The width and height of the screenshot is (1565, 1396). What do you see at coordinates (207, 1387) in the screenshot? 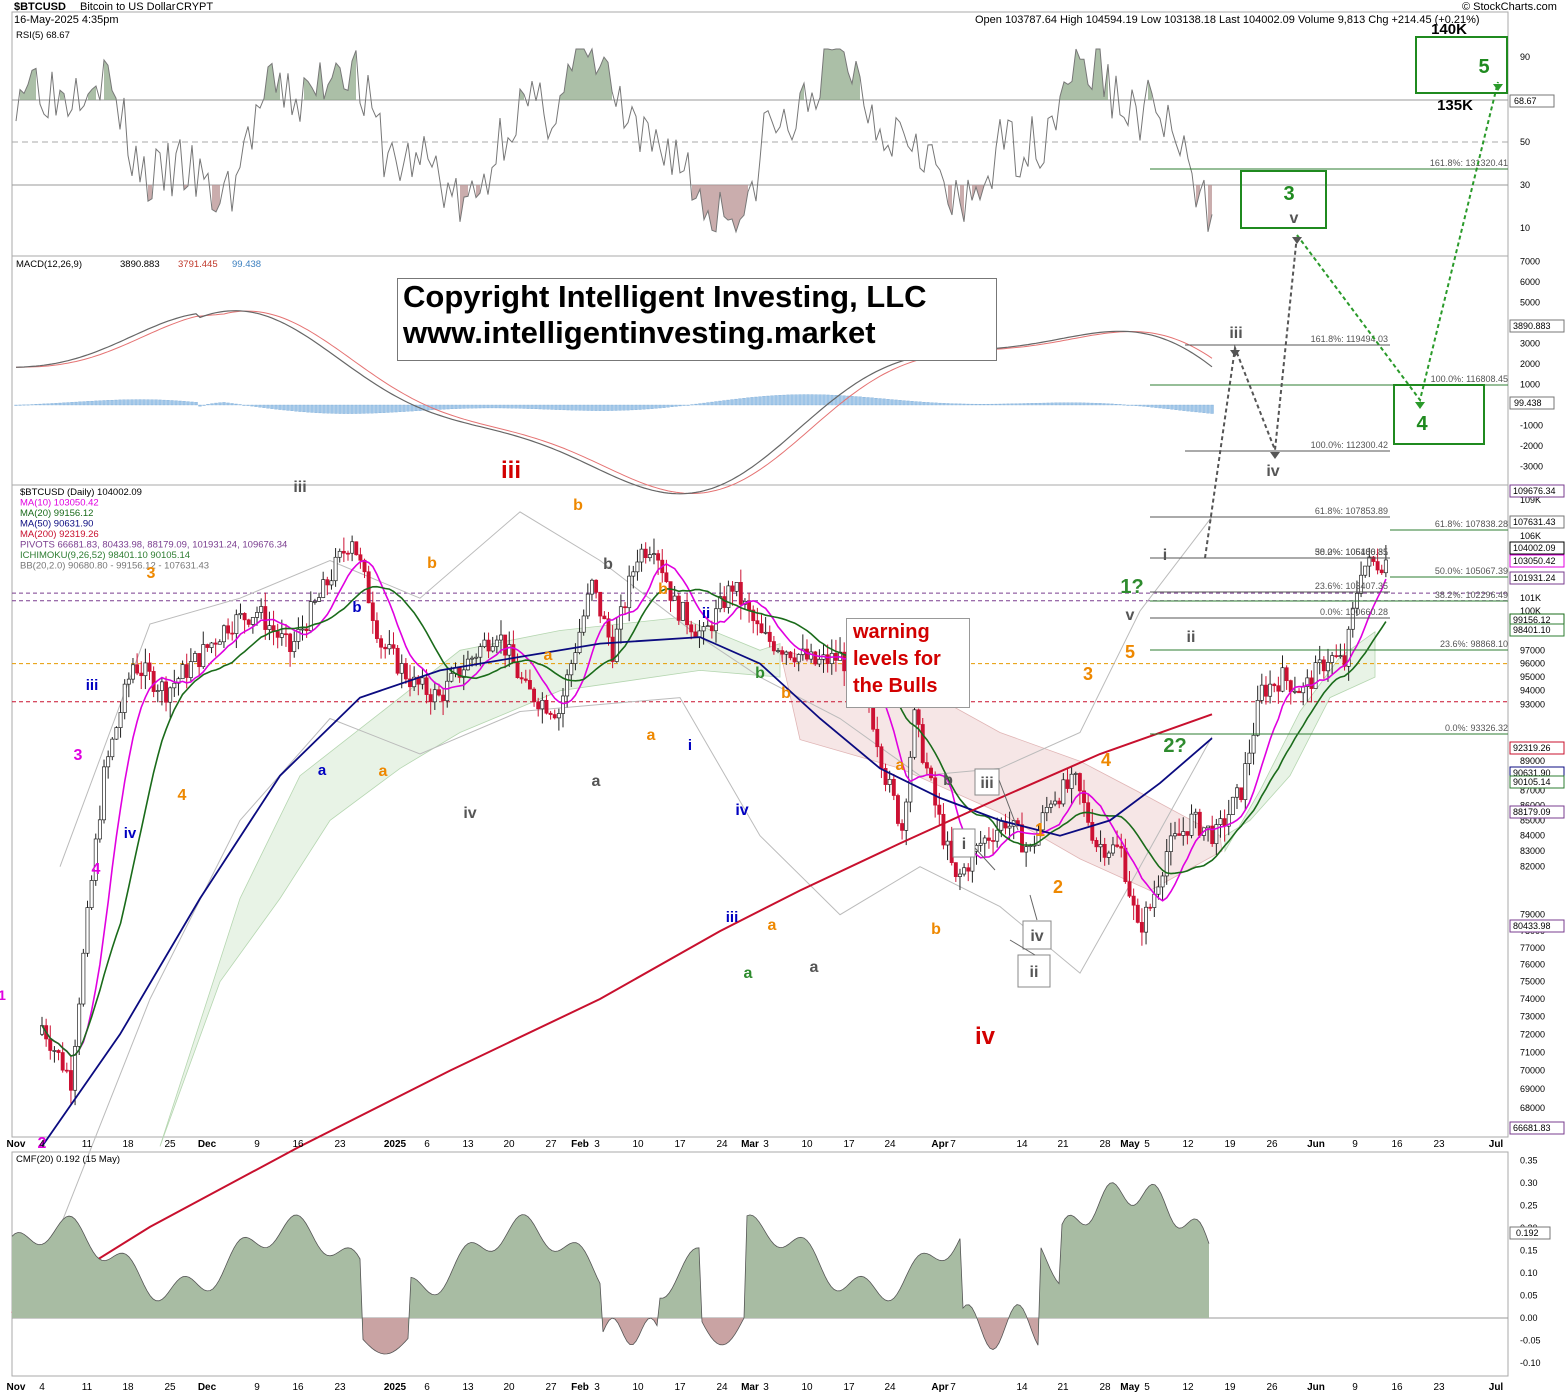
I see `x-tick: Dec` at bounding box center [207, 1387].